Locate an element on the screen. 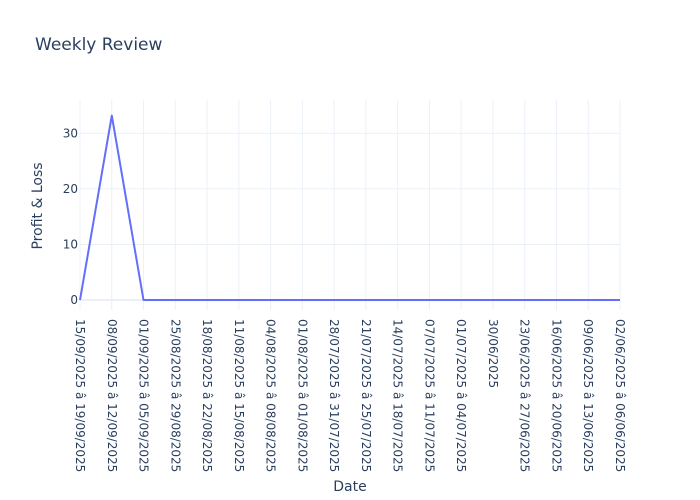 Image resolution: width=700 pixels, height=500 pixels. x-tick-label: 28/07/2025 â 31/07/2025 is located at coordinates (334, 395).